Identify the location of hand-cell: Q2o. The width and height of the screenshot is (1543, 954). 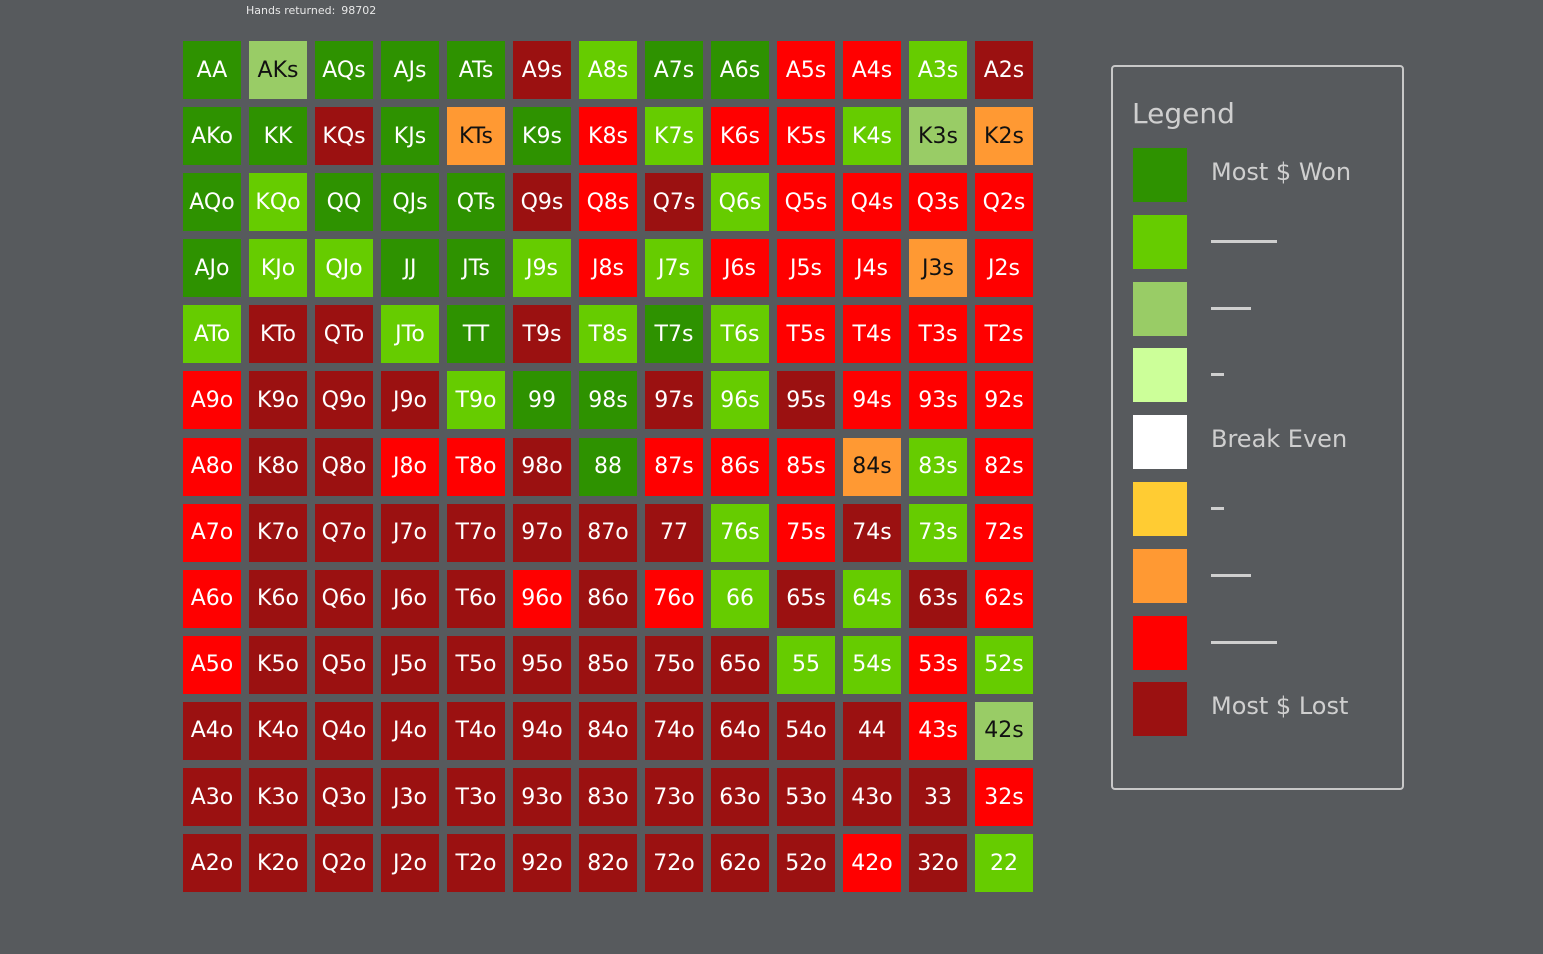
(344, 863).